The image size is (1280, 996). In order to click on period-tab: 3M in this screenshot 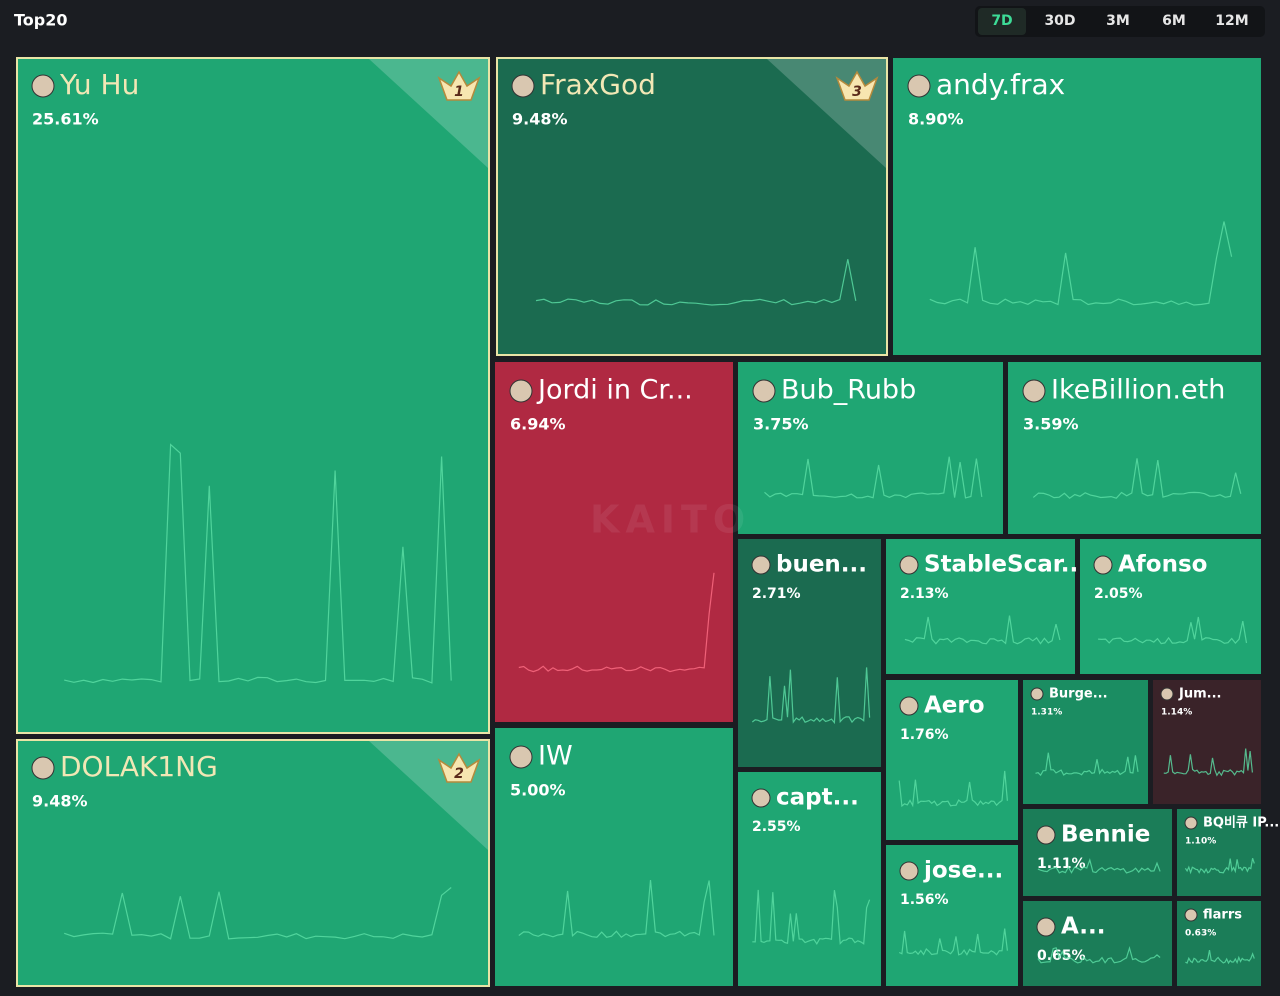, I will do `click(1118, 21)`.